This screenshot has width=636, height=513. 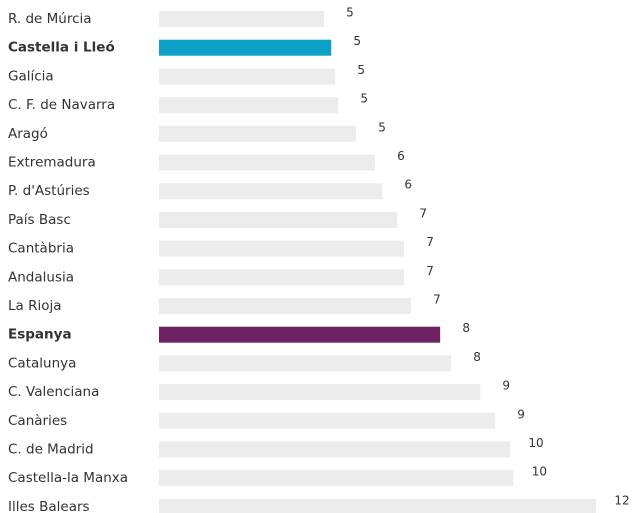 What do you see at coordinates (28, 134) in the screenshot?
I see `category-label: Aragó` at bounding box center [28, 134].